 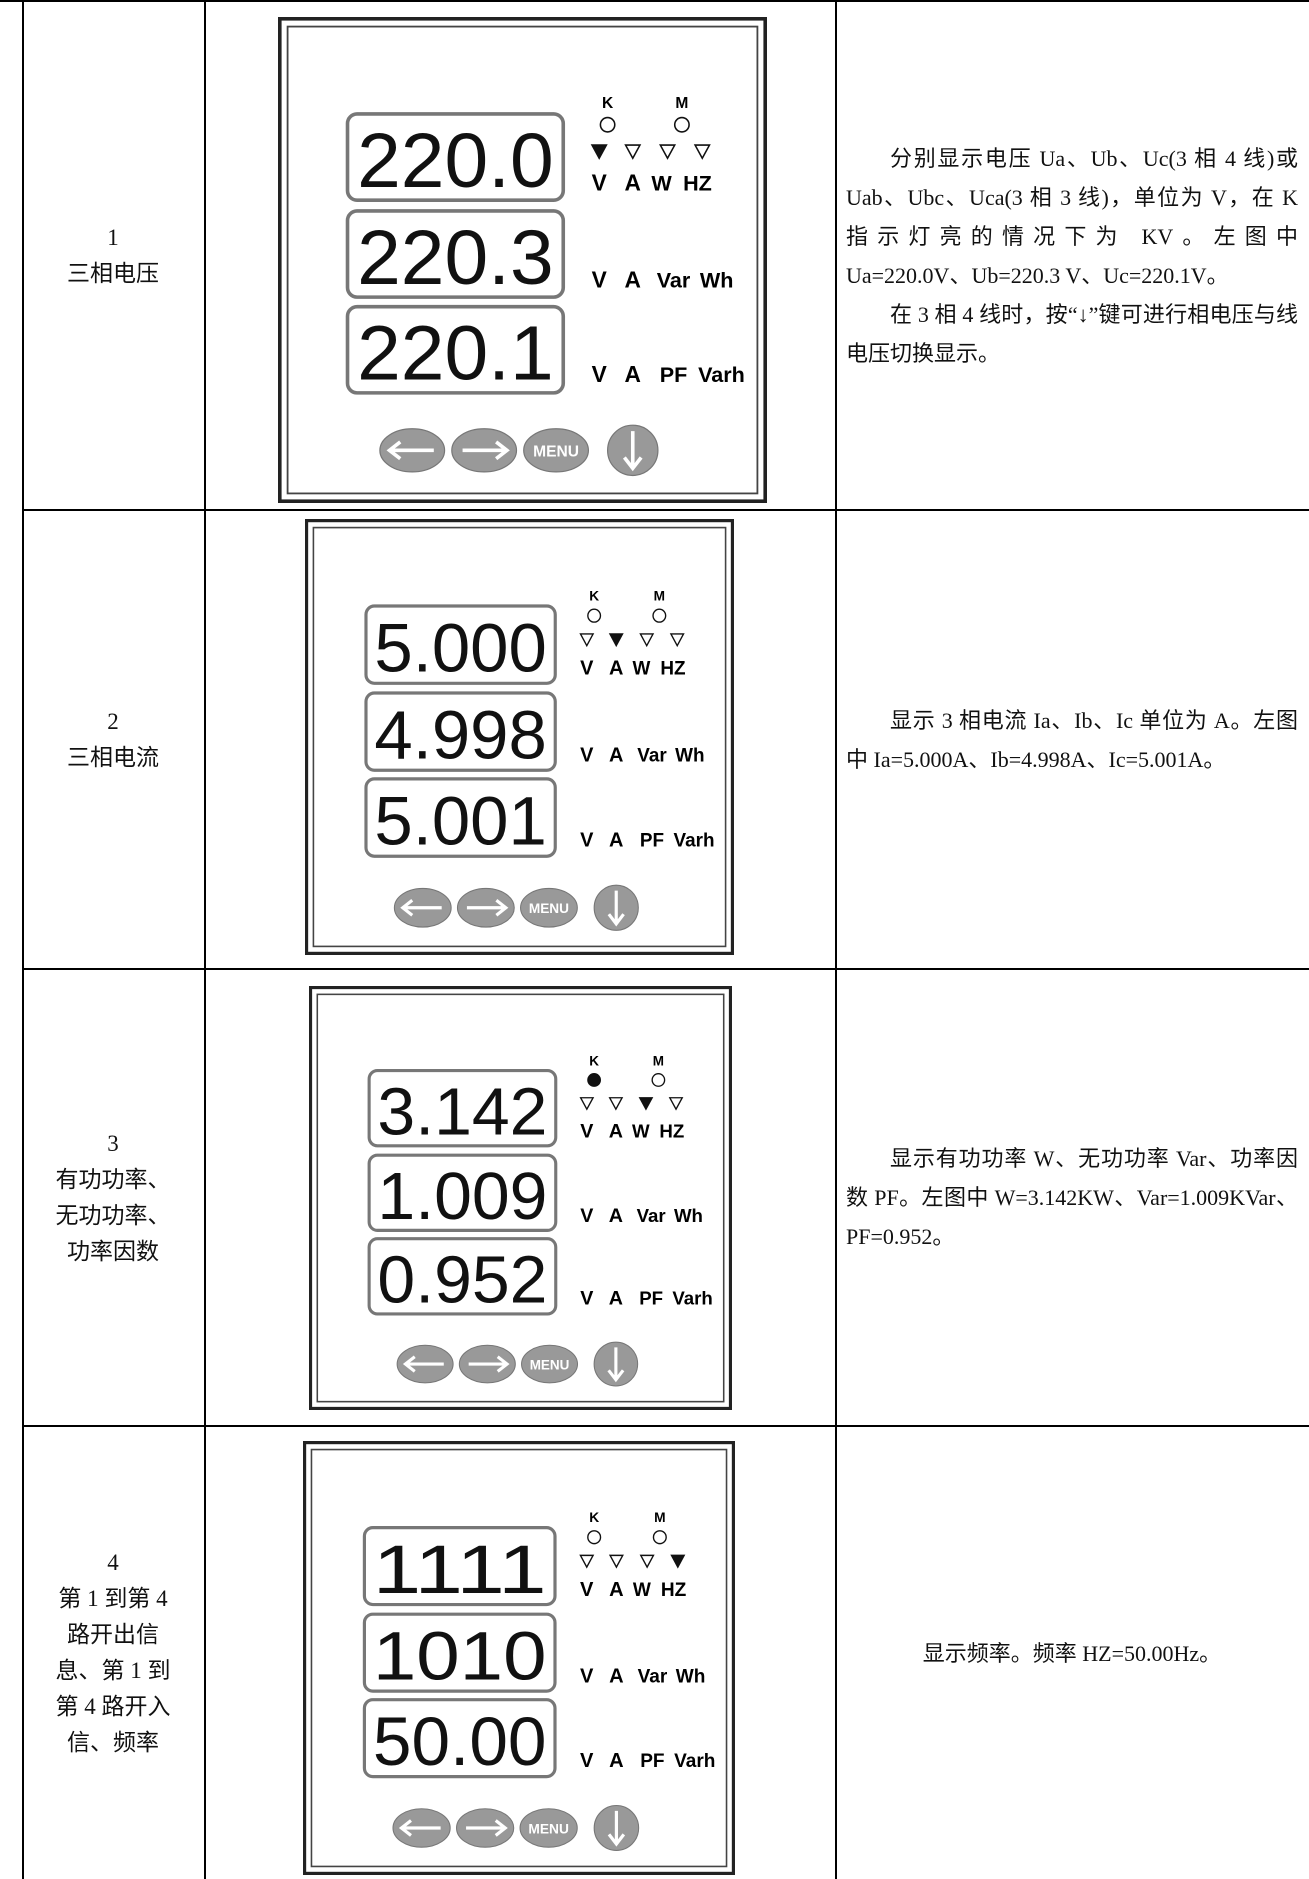 I want to click on m-label: M, so click(x=681, y=103).